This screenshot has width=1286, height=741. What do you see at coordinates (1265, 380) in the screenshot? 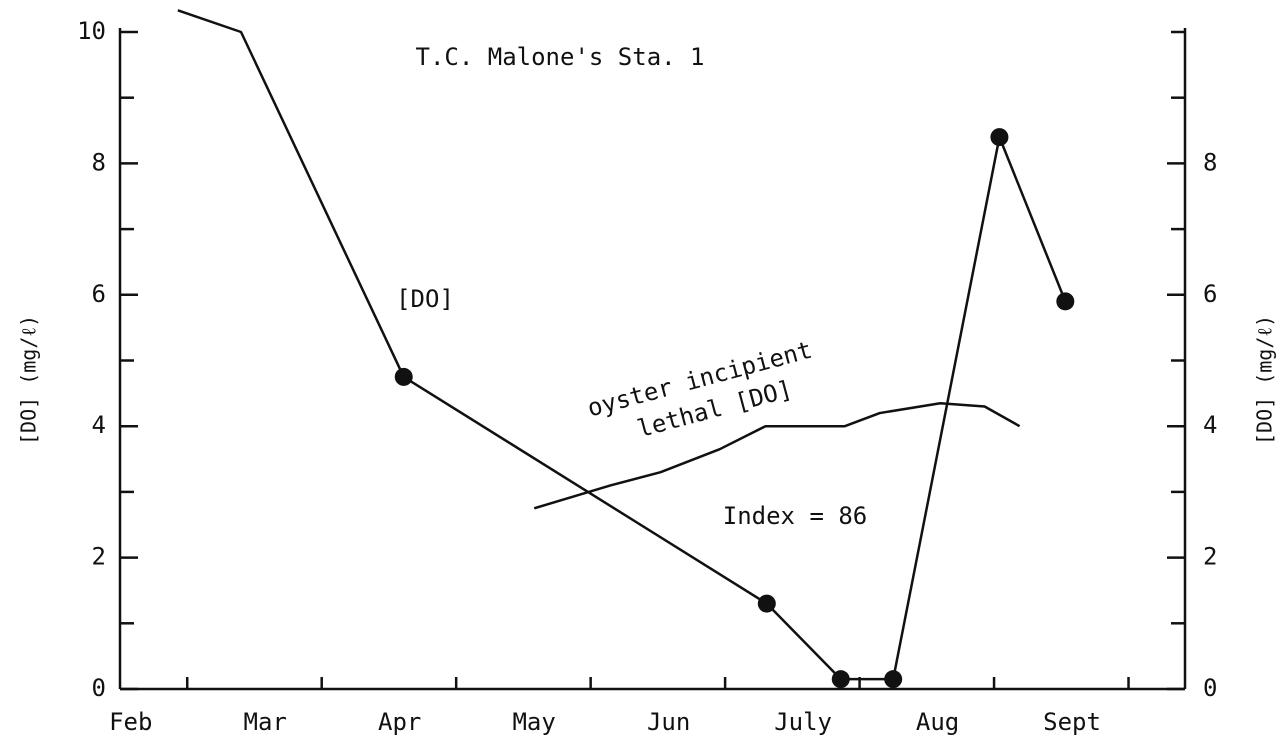
I see `y2-axis-label: [DO] (mg/ℓ)` at bounding box center [1265, 380].